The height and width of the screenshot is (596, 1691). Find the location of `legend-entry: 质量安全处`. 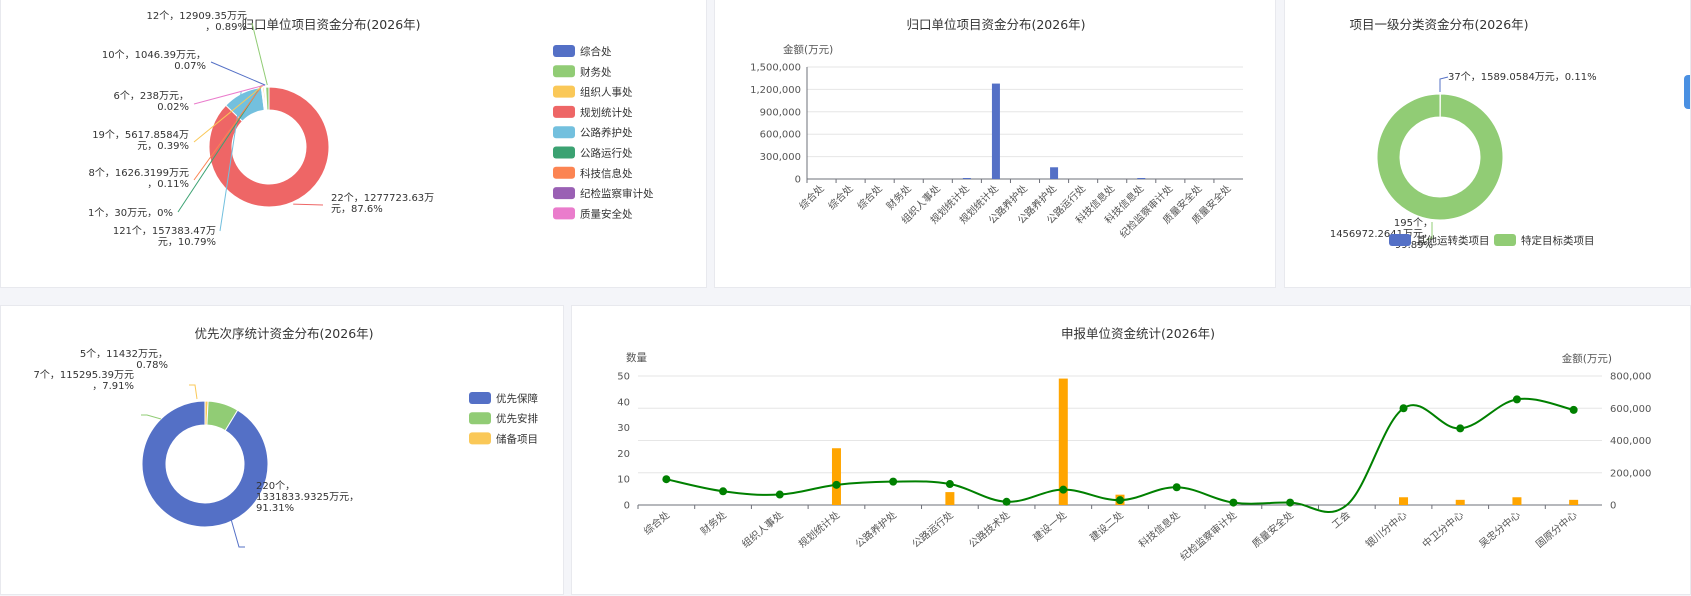

legend-entry: 质量安全处 is located at coordinates (606, 213).